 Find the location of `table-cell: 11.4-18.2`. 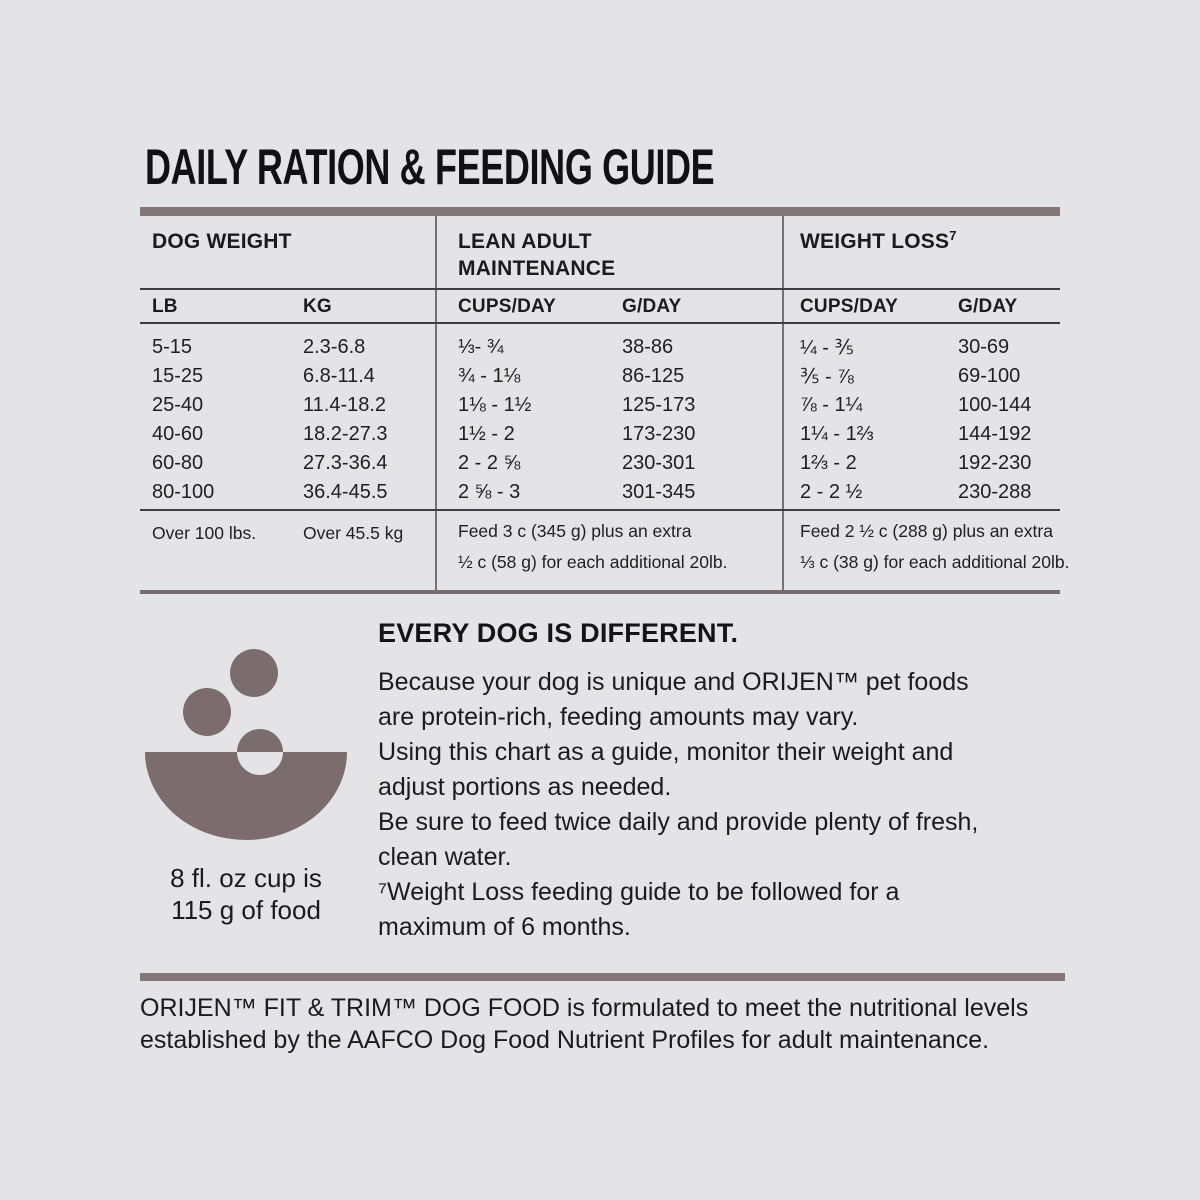

table-cell: 11.4-18.2 is located at coordinates (345, 405).